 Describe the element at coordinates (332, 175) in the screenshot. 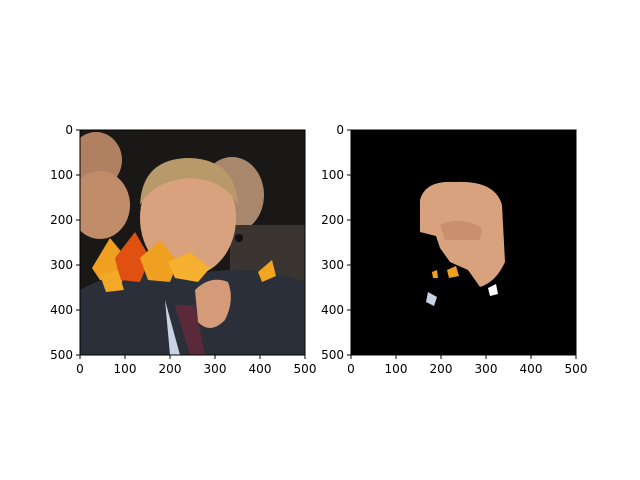

I see `right-y-tick-label: 100` at that location.